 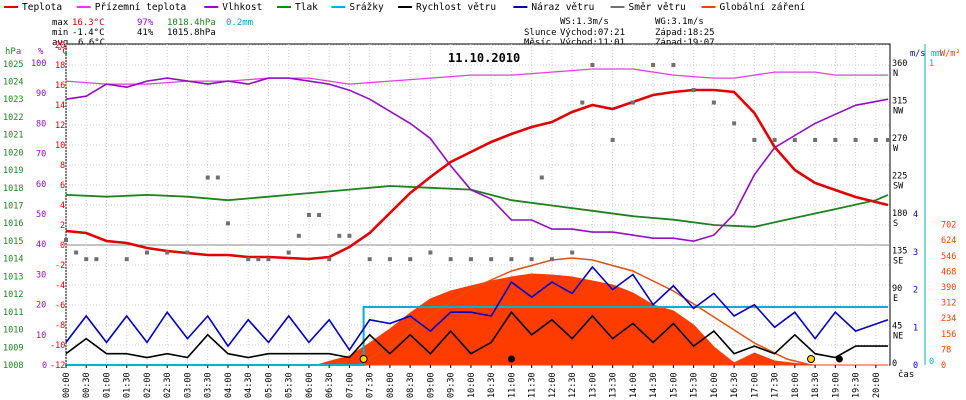 I want to click on stats-min-hum: 41%, so click(x=145, y=33).